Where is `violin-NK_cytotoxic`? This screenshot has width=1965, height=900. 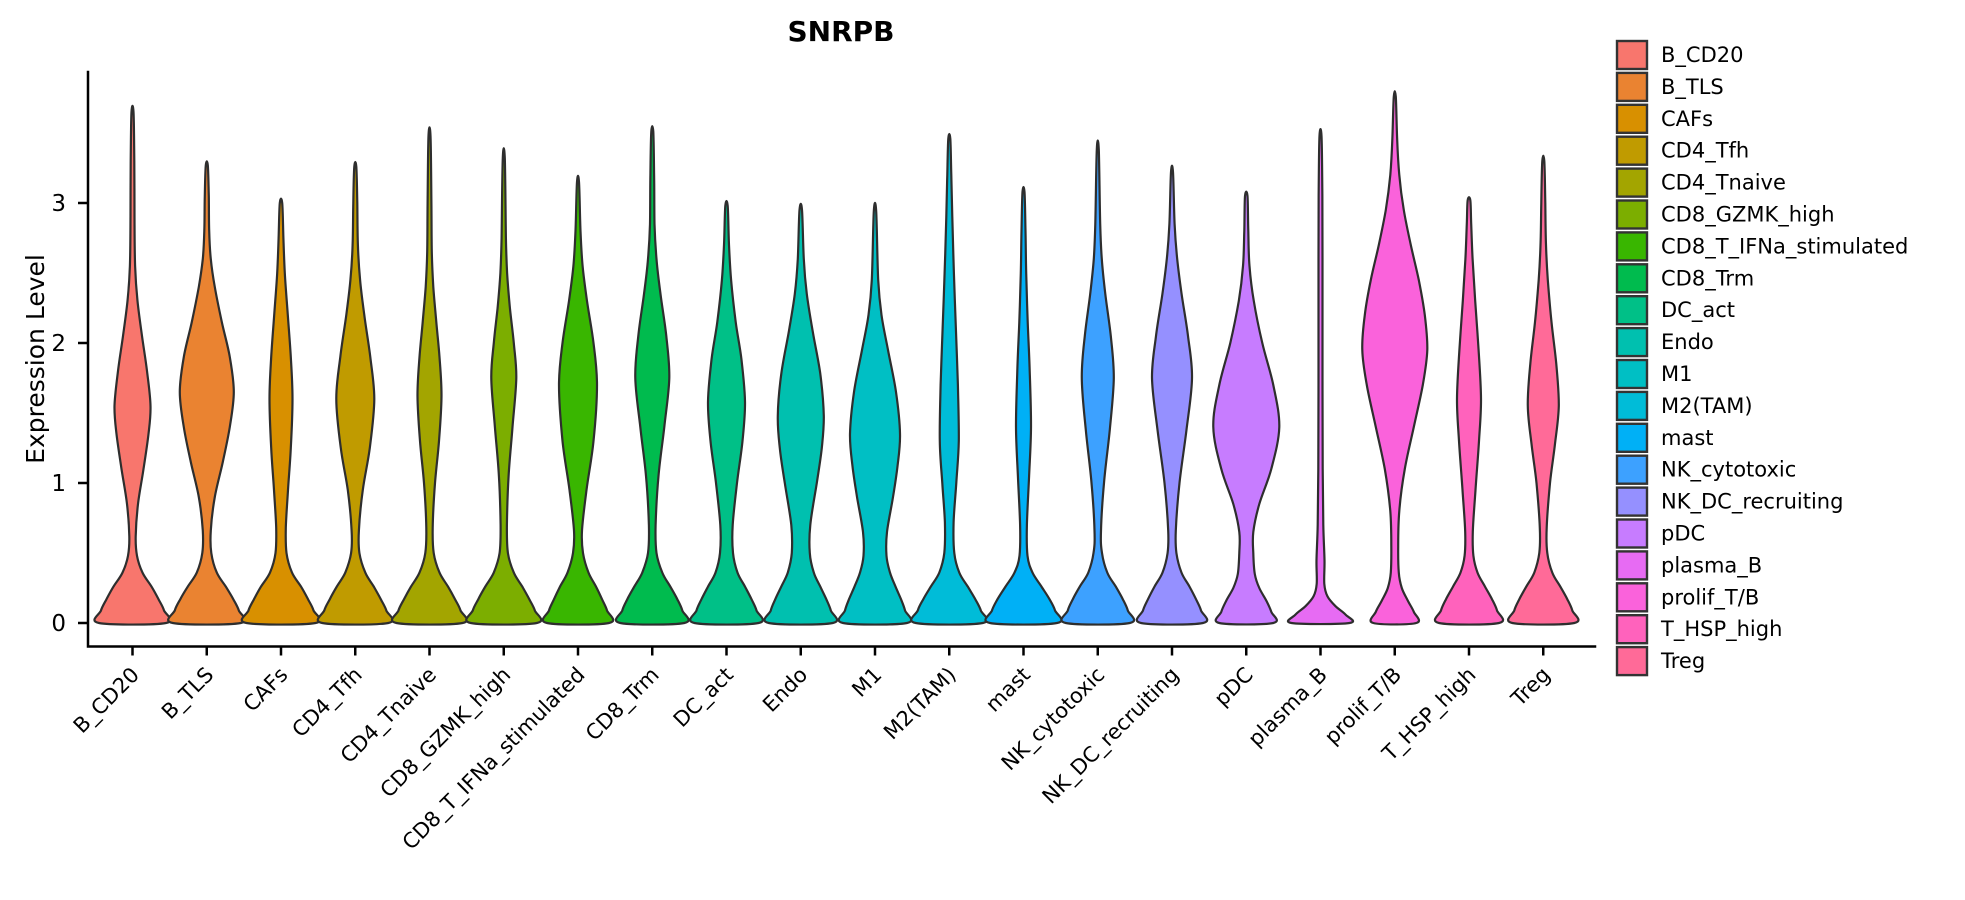 violin-NK_cytotoxic is located at coordinates (1098, 382).